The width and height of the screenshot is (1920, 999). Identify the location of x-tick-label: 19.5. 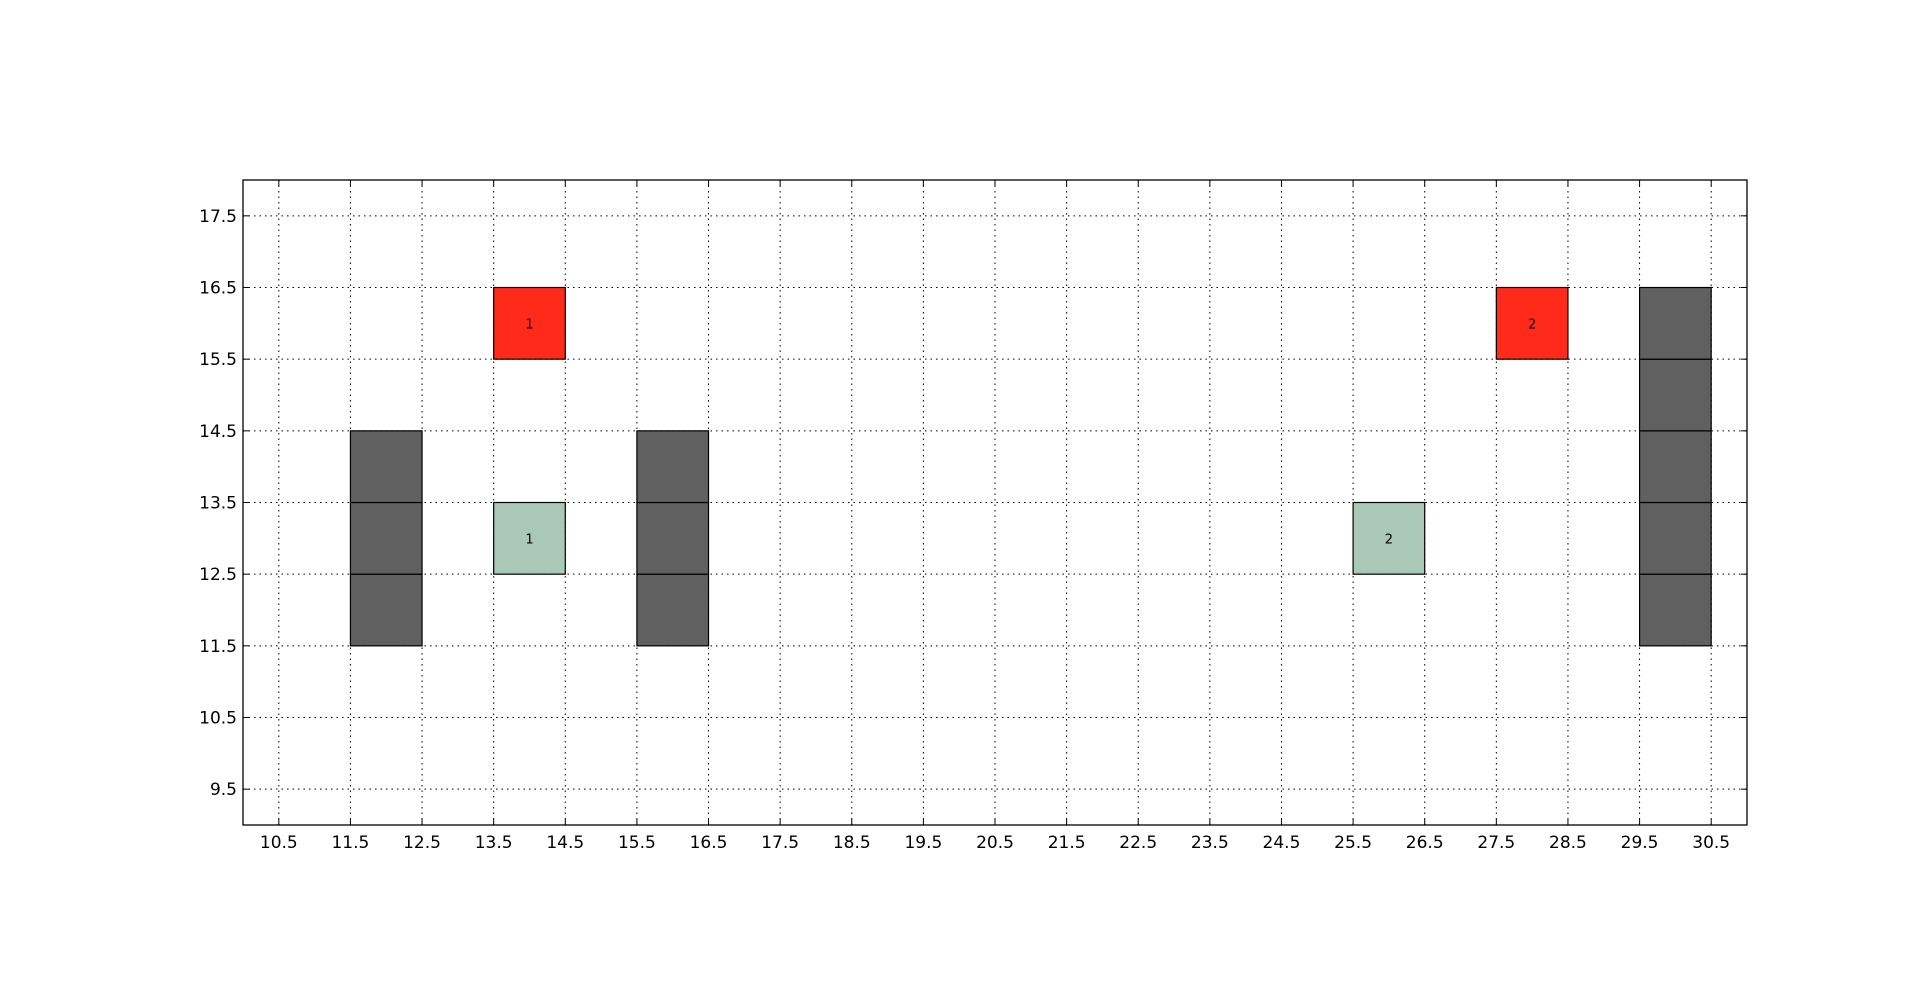
(923, 843).